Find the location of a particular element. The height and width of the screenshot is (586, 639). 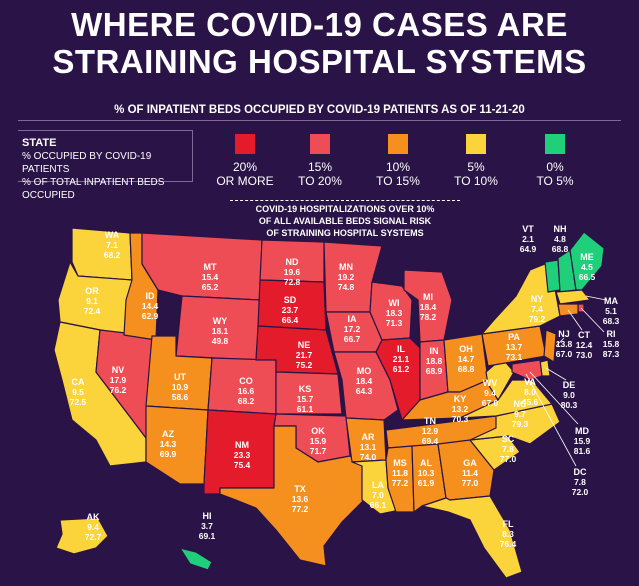

state-abbr: GA is located at coordinates (470, 463).